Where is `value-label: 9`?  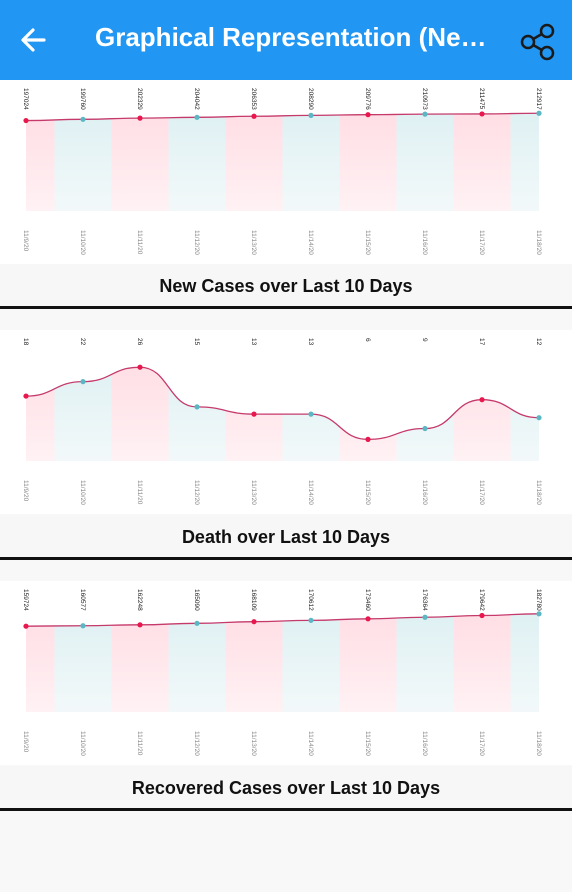
value-label: 9 is located at coordinates (424, 340).